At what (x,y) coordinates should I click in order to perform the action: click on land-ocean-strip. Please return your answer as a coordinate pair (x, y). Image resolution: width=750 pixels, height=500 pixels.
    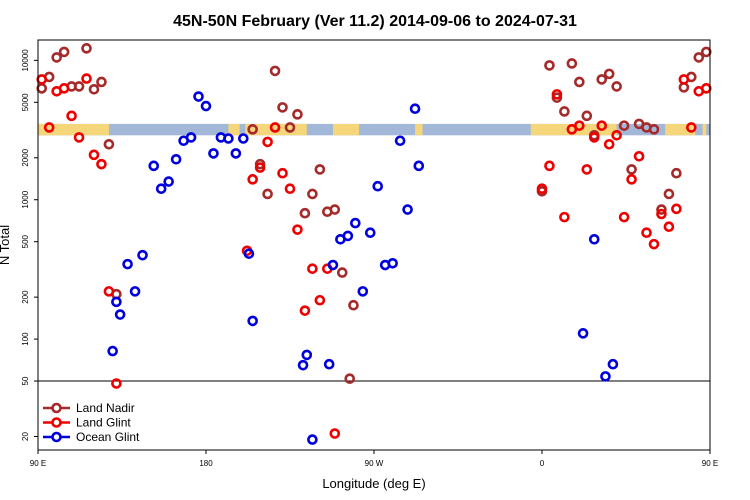
    Looking at the image, I should click on (374, 129).